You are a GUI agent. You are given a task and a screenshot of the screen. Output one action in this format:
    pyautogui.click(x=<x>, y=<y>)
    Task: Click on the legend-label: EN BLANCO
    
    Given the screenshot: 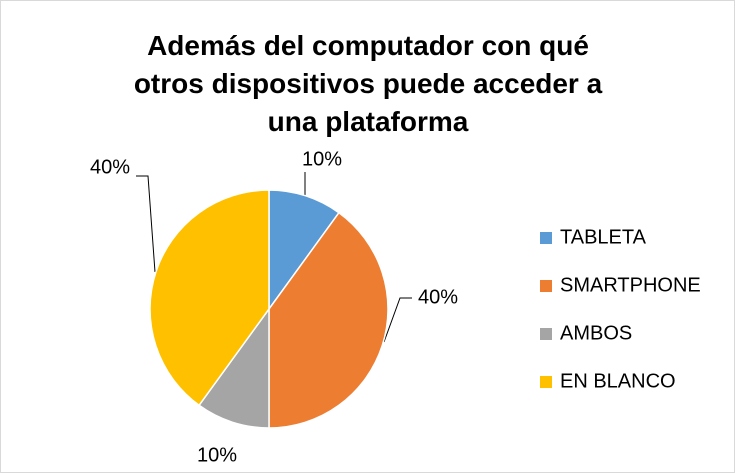 What is the action you would take?
    pyautogui.click(x=618, y=381)
    